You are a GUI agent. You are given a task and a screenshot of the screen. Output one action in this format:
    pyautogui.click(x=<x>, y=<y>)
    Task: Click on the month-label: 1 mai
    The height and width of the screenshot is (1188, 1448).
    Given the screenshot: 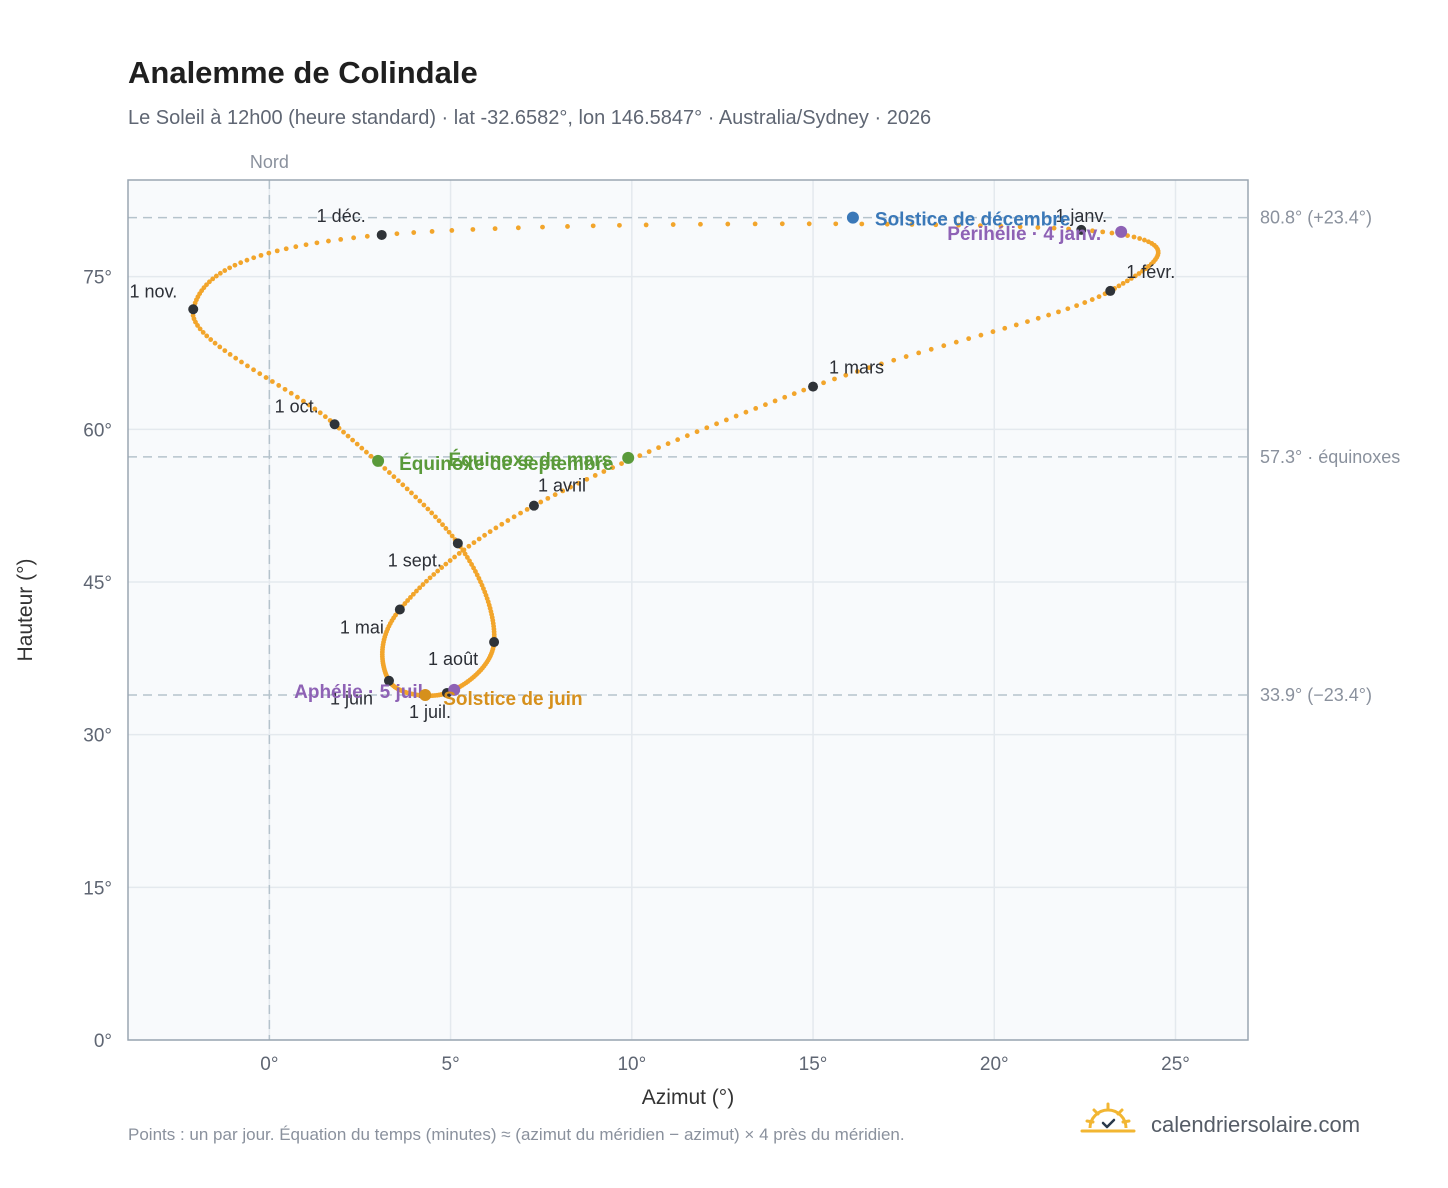 What is the action you would take?
    pyautogui.click(x=362, y=627)
    